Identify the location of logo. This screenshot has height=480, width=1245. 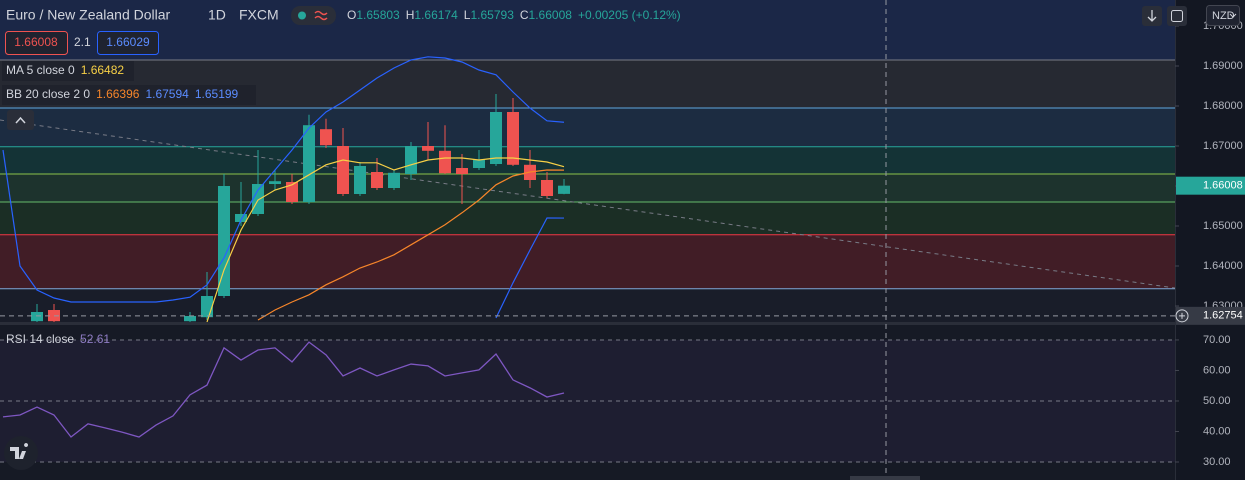
(19, 451).